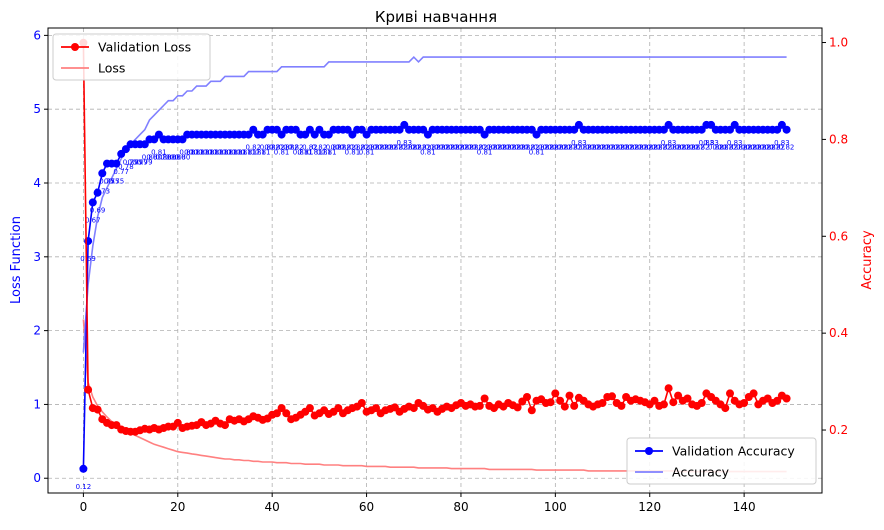  What do you see at coordinates (838, 139) in the screenshot?
I see `y-right-tick-label: 0.8` at bounding box center [838, 139].